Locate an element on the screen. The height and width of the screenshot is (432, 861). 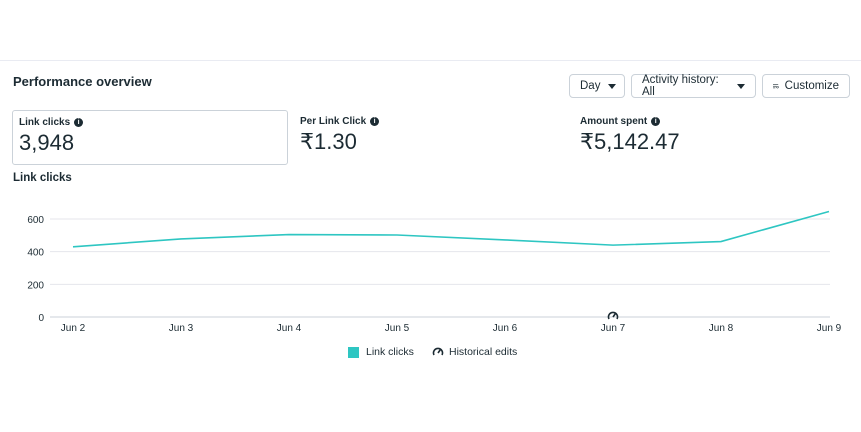
x-tick-label: Jun 8 is located at coordinates (721, 328).